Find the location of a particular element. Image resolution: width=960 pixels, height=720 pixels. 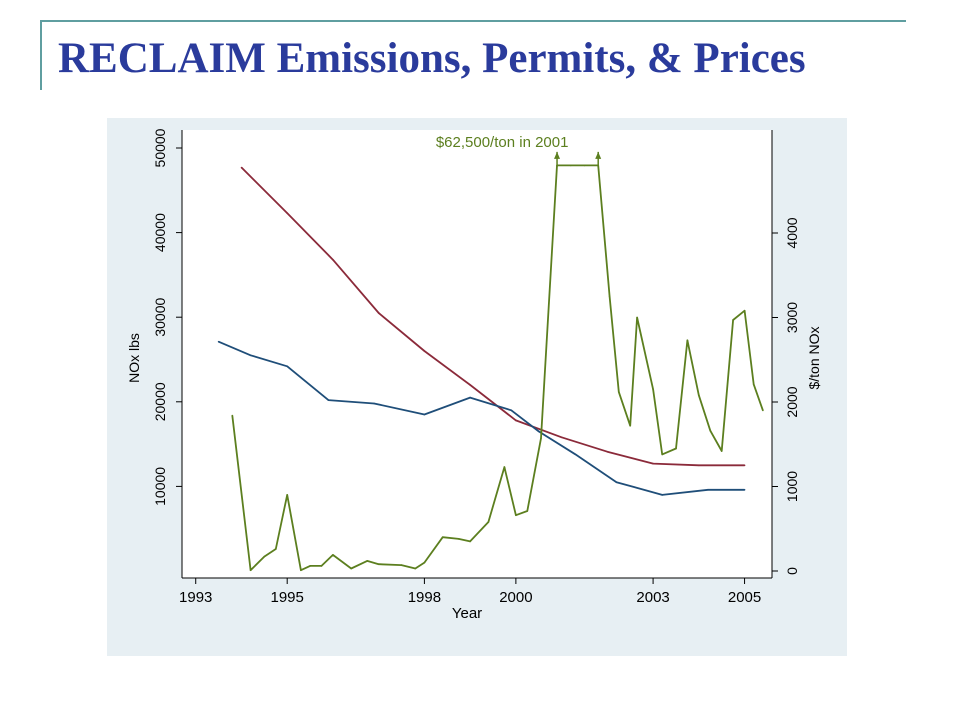

x-tick-label: 1995 is located at coordinates (287, 597).